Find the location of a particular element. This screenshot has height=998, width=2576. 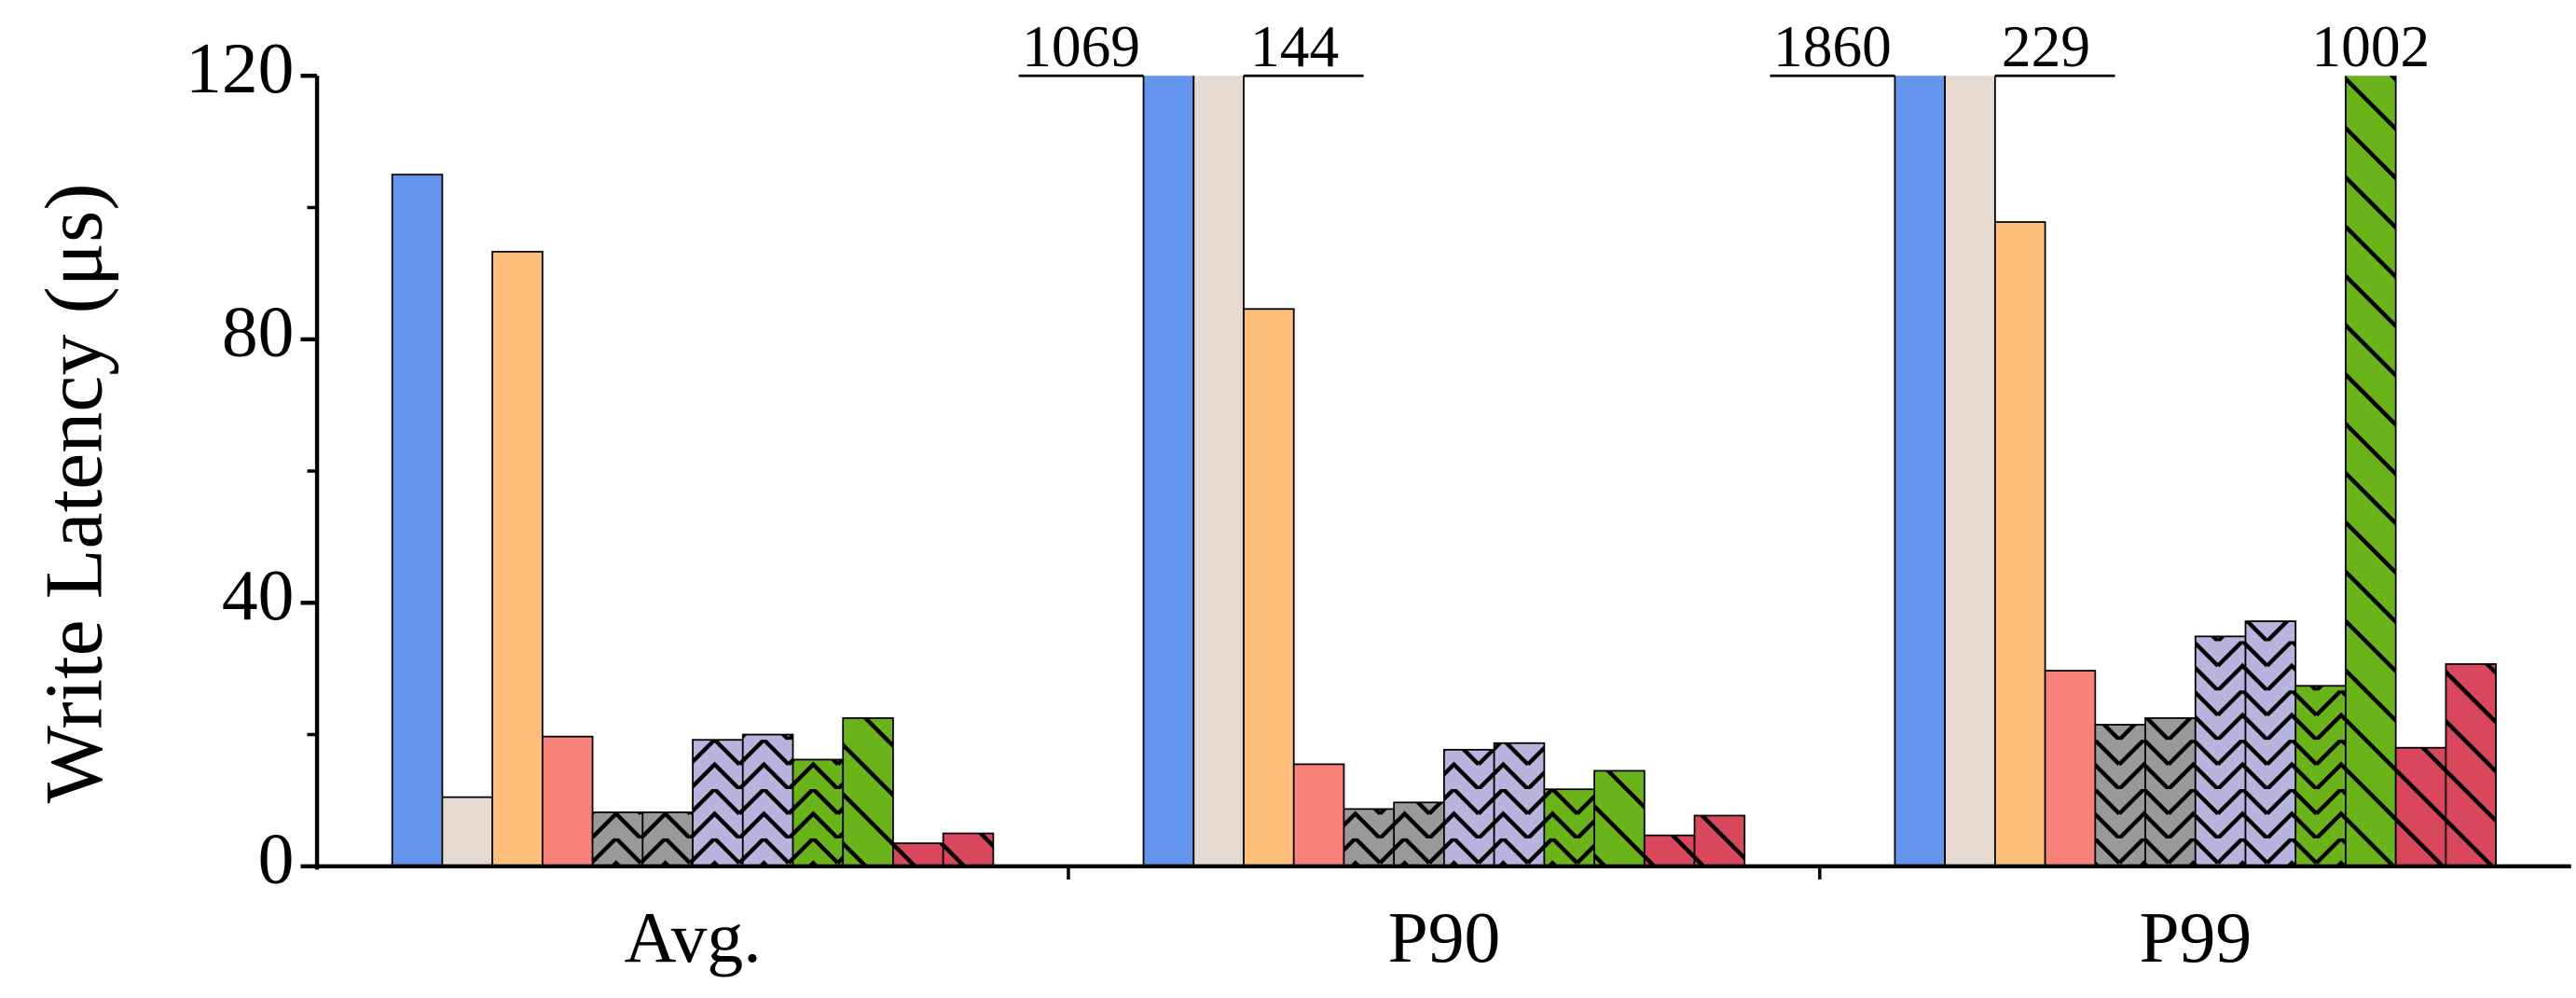

value-label: 144 is located at coordinates (1294, 46).